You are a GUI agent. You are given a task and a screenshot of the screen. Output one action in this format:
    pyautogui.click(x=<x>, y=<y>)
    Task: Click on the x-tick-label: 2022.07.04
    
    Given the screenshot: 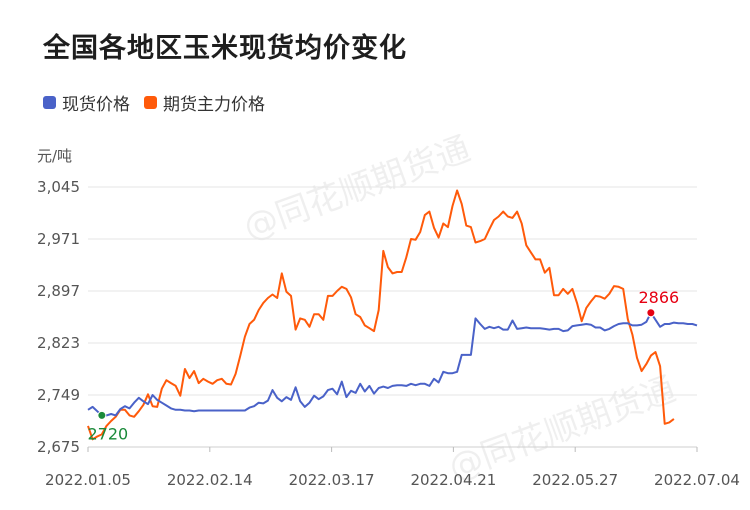 What is the action you would take?
    pyautogui.click(x=697, y=480)
    